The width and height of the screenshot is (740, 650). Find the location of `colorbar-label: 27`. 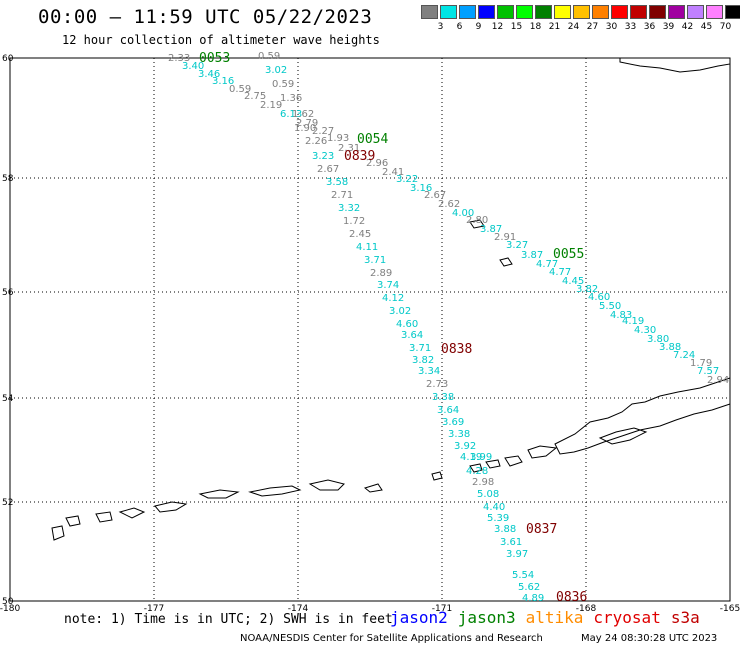

colorbar-label: 27 is located at coordinates (592, 27).